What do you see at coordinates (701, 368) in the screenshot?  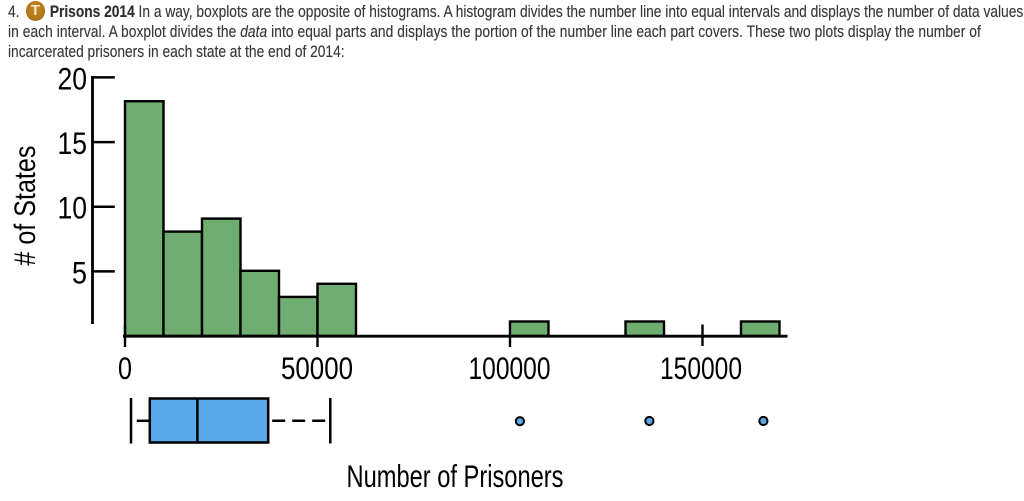 I see `svg-text: 150000` at bounding box center [701, 368].